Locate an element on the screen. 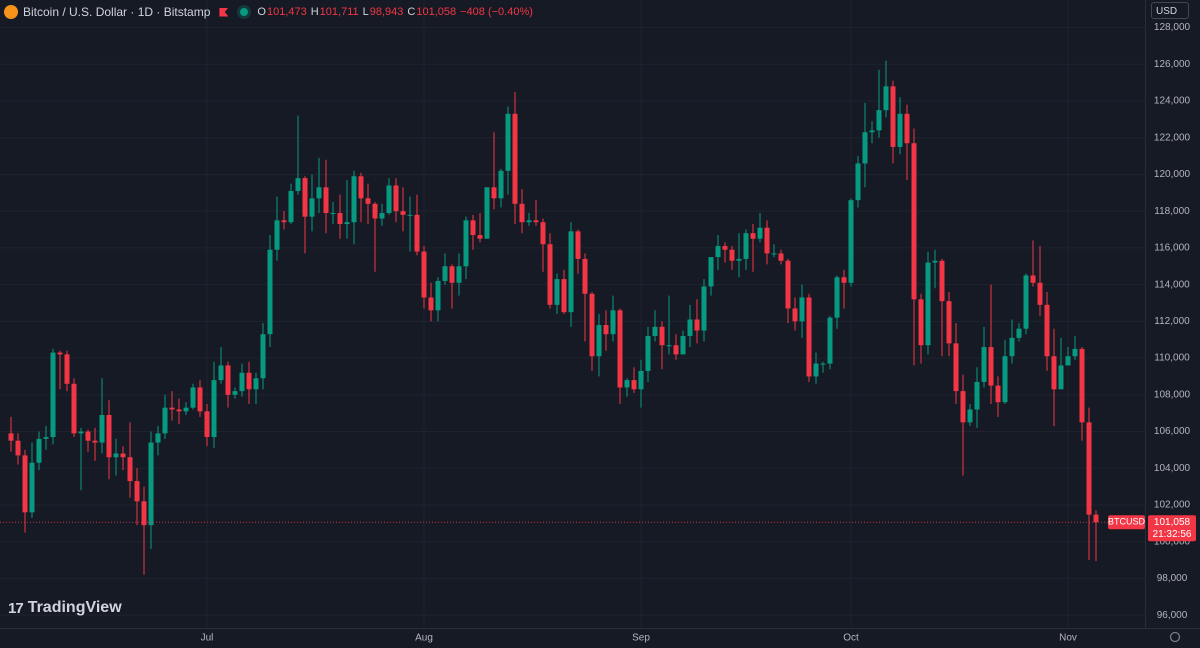 This screenshot has width=1200, height=648. symbol-title: Bitcoin / U.S. Dollar · 1D · Bitstamp is located at coordinates (117, 12).